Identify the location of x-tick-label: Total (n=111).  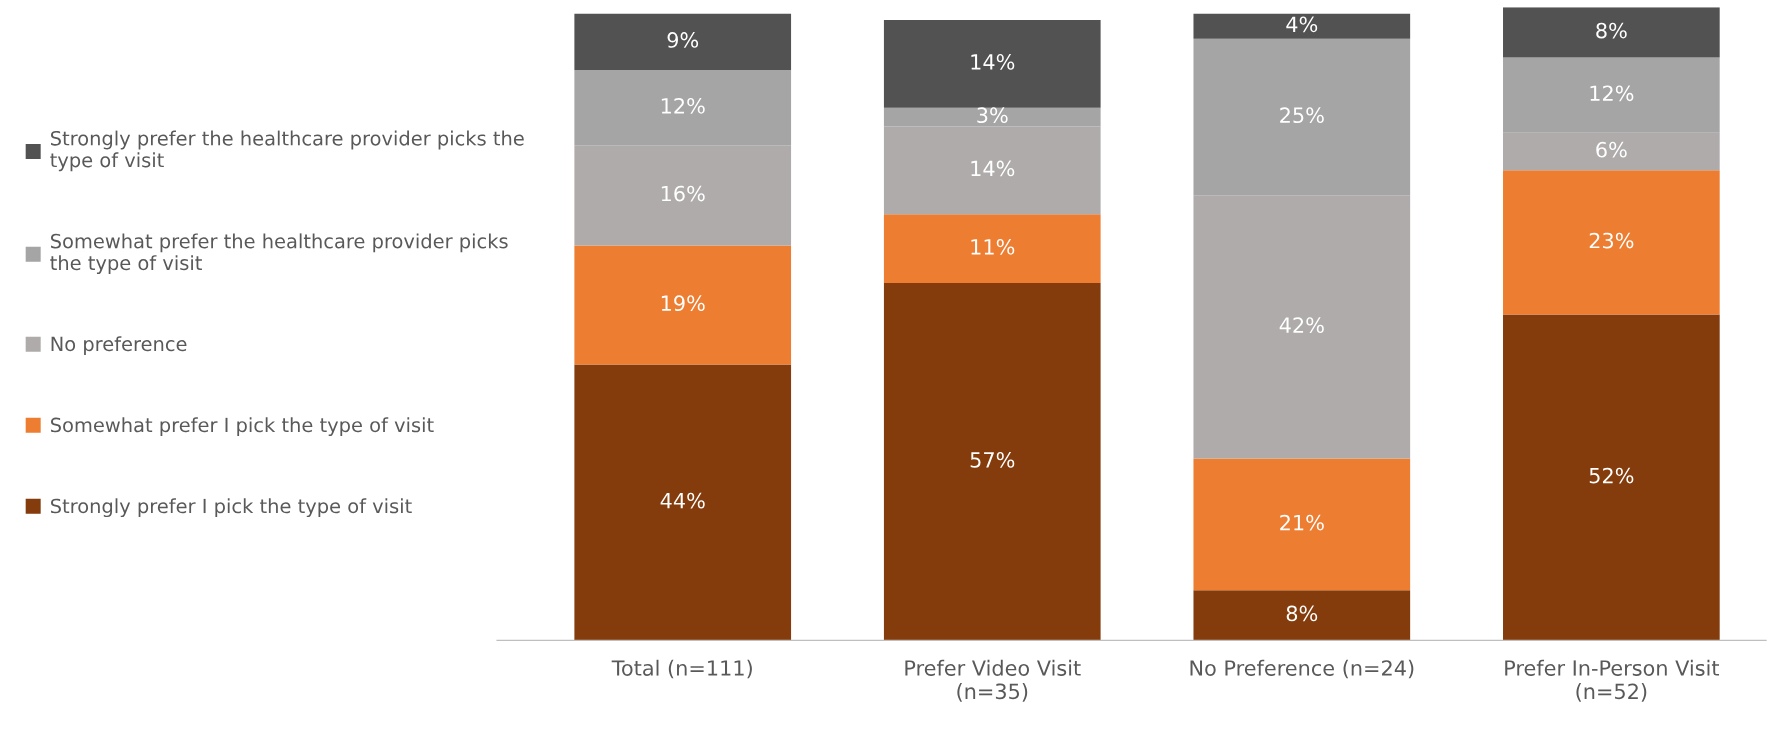
(681, 669).